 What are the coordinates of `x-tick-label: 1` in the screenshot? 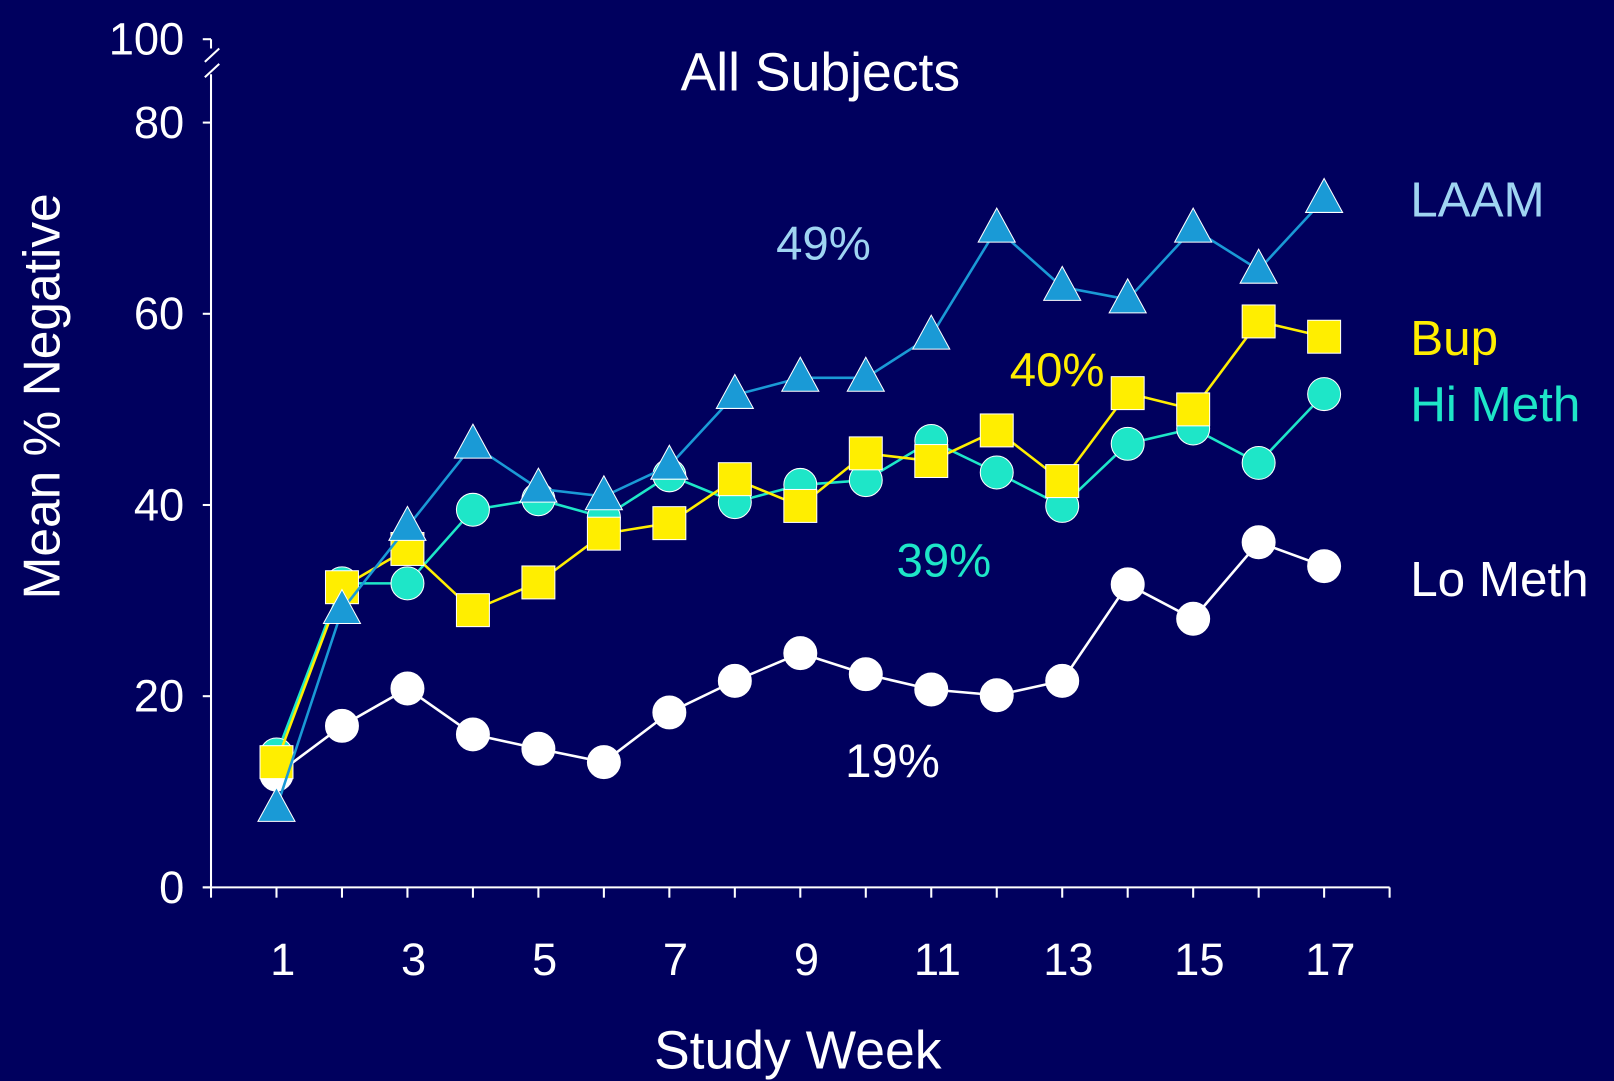 It's located at (282, 959).